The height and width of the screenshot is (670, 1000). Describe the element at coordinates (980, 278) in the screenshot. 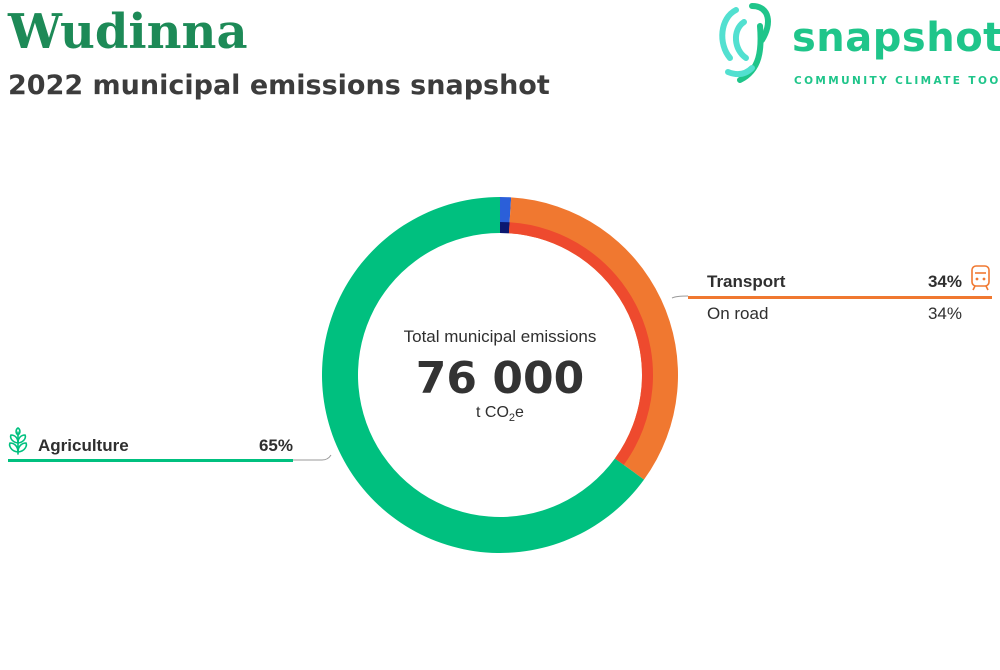

I see `train-icon` at that location.